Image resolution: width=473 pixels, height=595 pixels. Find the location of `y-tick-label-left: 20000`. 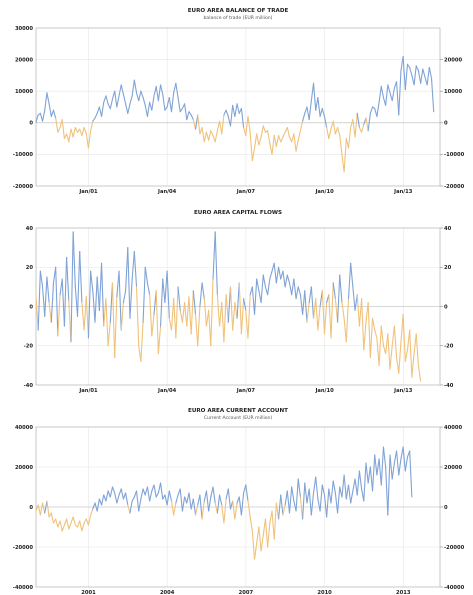

y-tick-label-left: 20000 is located at coordinates (24, 468).